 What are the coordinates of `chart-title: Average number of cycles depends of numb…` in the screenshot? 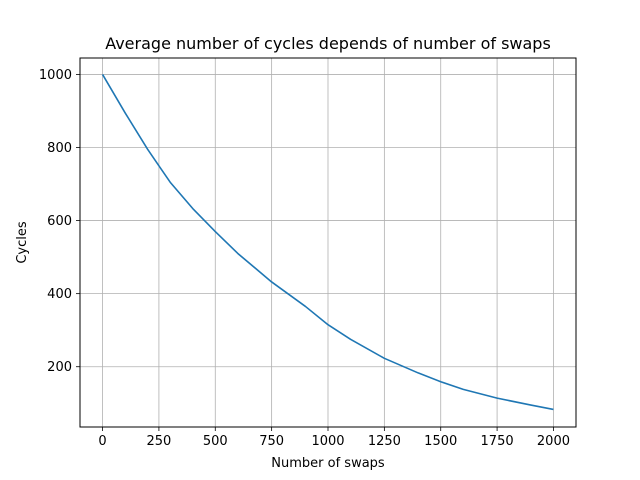 It's located at (328, 43).